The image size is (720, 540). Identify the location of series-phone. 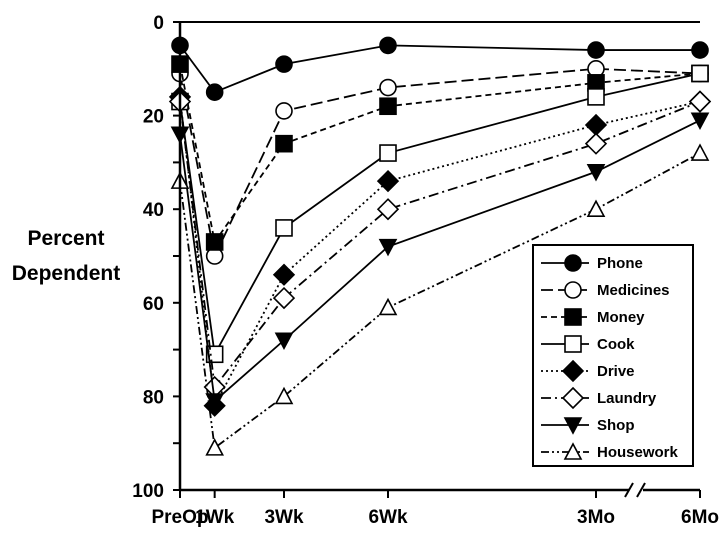
(440, 68).